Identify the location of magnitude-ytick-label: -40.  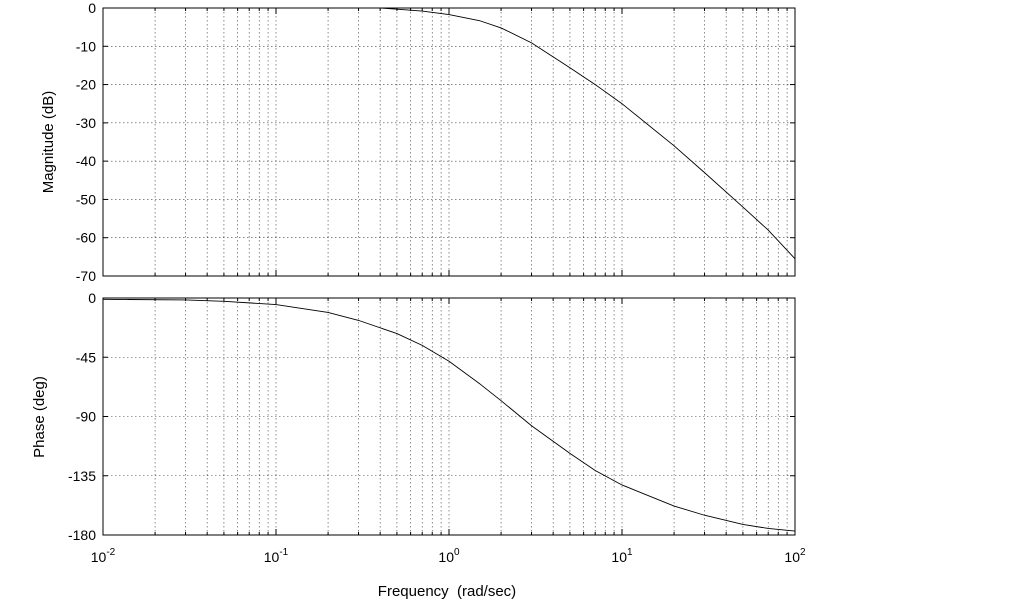
(86, 161).